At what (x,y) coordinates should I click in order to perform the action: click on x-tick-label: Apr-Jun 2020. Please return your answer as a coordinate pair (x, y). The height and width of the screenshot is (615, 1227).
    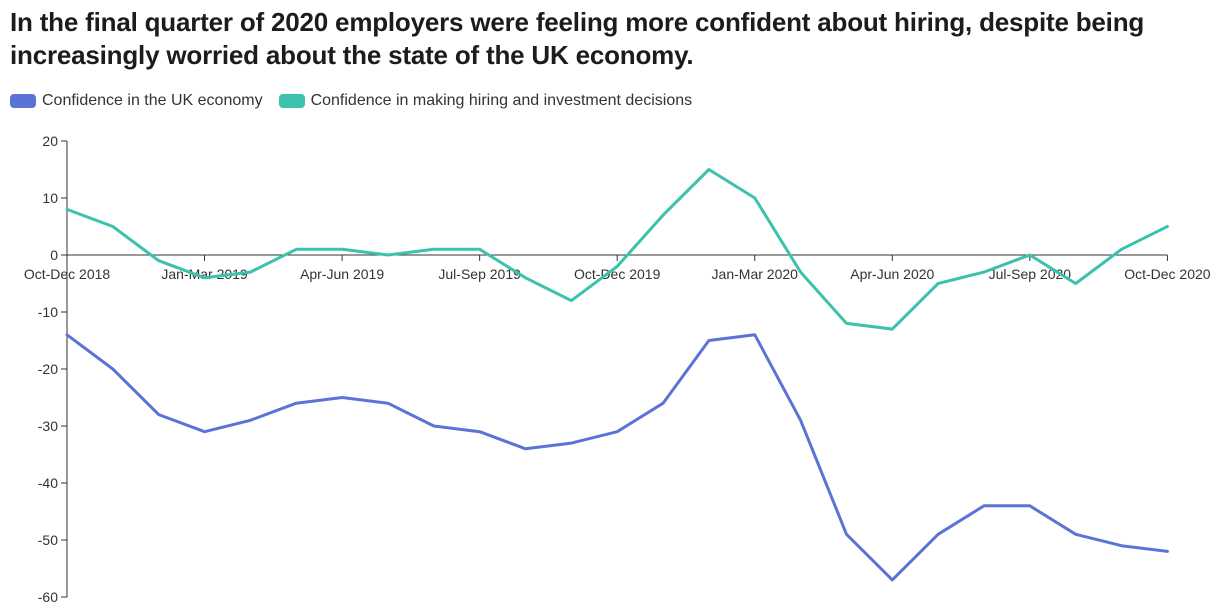
    Looking at the image, I should click on (892, 274).